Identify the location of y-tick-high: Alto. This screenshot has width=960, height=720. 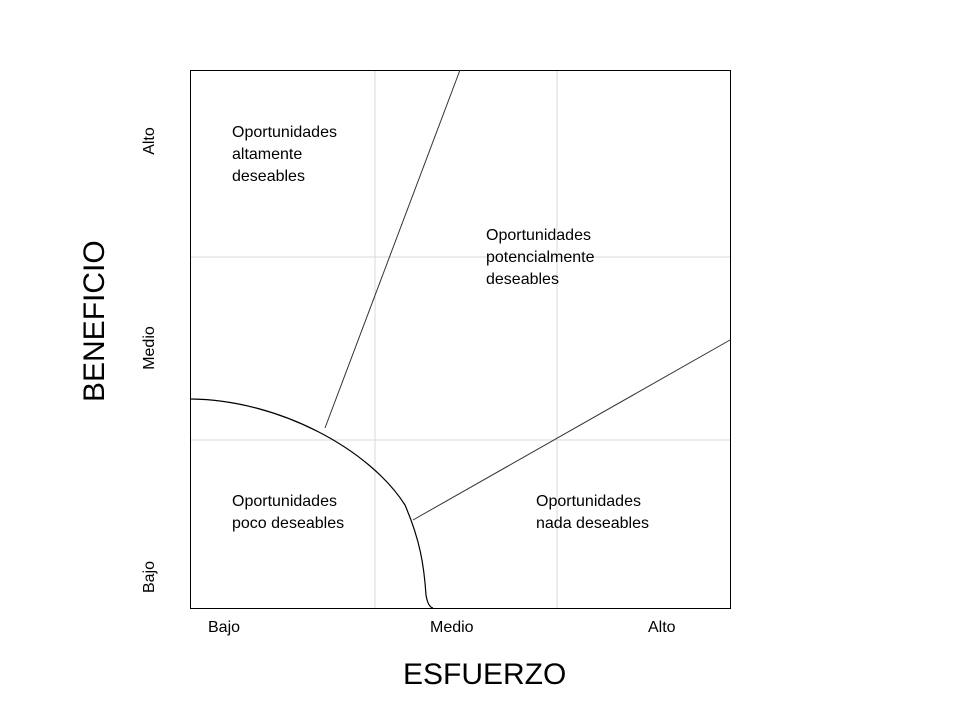
(149, 141).